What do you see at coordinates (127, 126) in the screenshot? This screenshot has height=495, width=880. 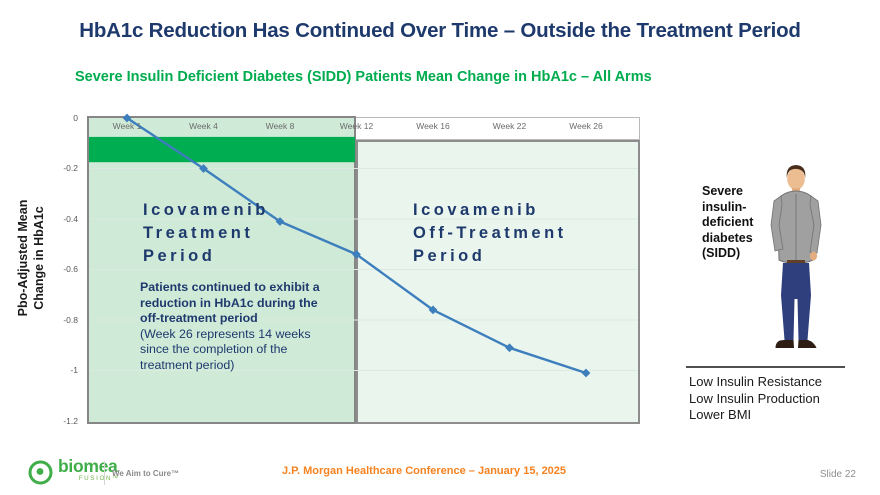 I see `x-tick-label: Week 1` at bounding box center [127, 126].